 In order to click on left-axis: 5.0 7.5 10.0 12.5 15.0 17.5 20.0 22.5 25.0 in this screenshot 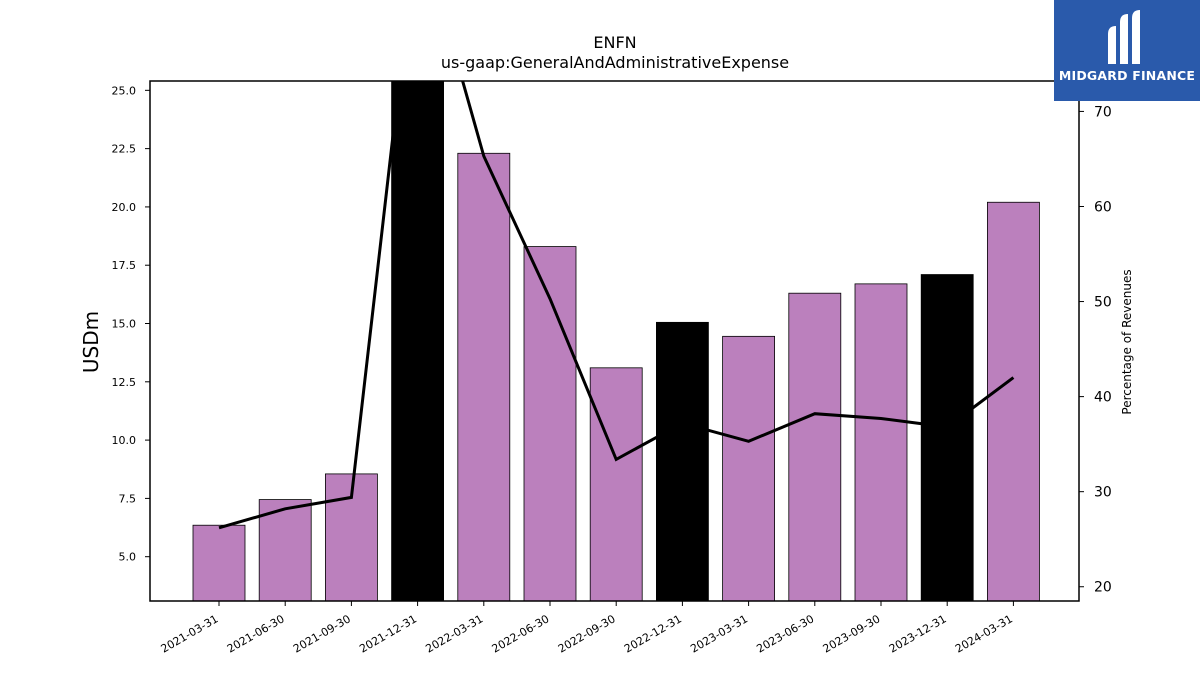, I will do `click(131, 324)`.